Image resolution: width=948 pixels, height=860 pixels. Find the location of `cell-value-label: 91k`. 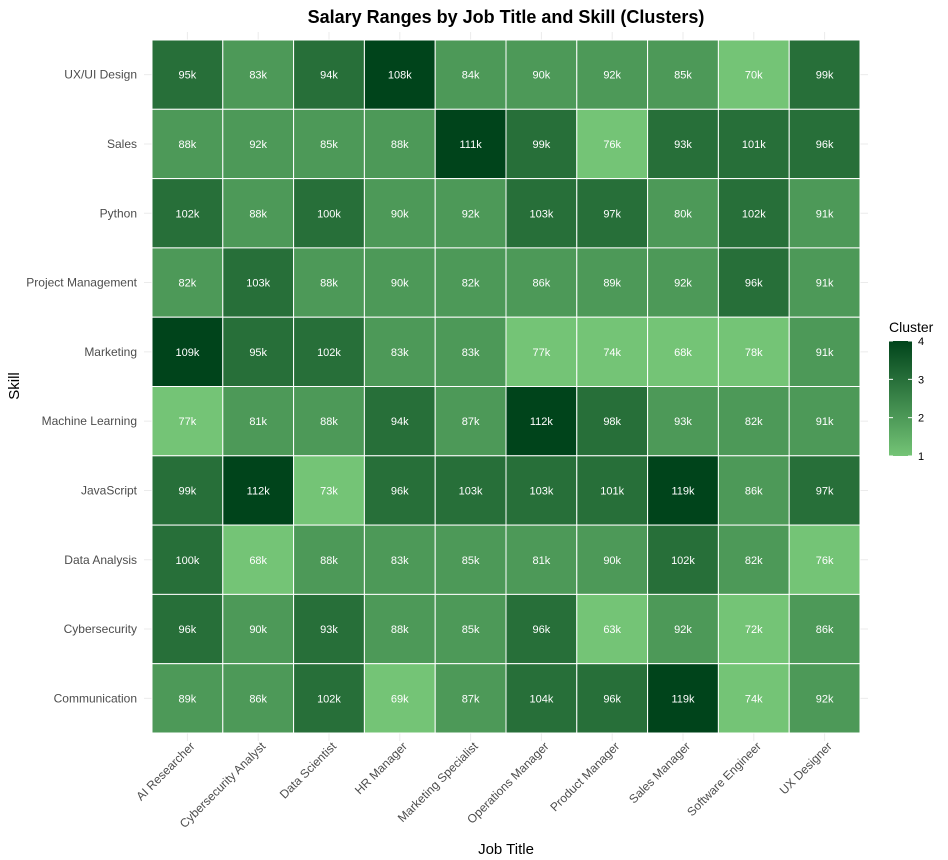

cell-value-label: 91k is located at coordinates (825, 353).